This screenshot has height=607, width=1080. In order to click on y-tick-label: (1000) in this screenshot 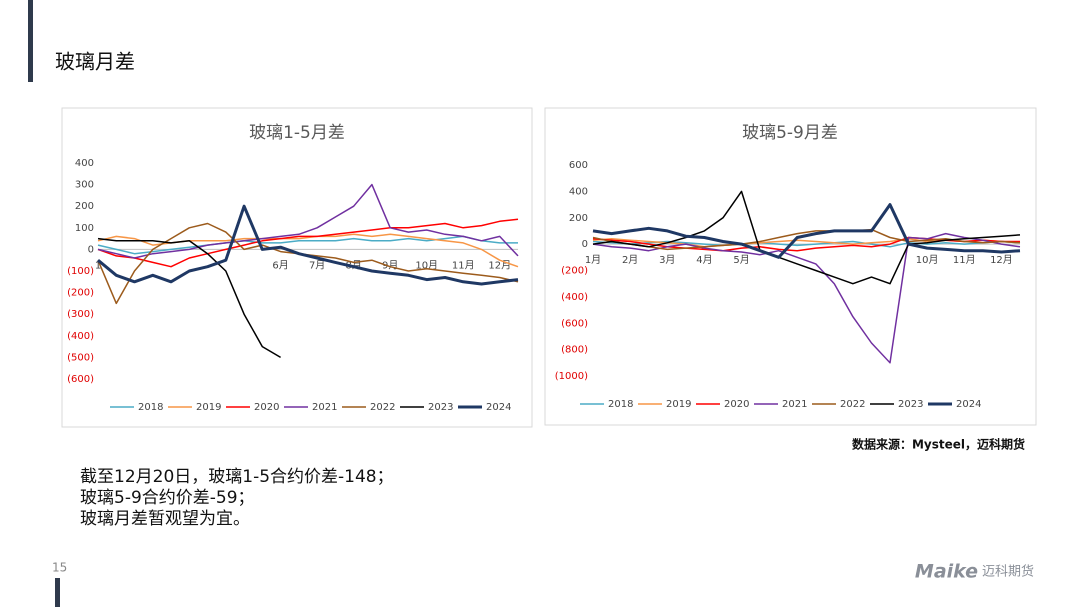, I will do `click(571, 376)`.